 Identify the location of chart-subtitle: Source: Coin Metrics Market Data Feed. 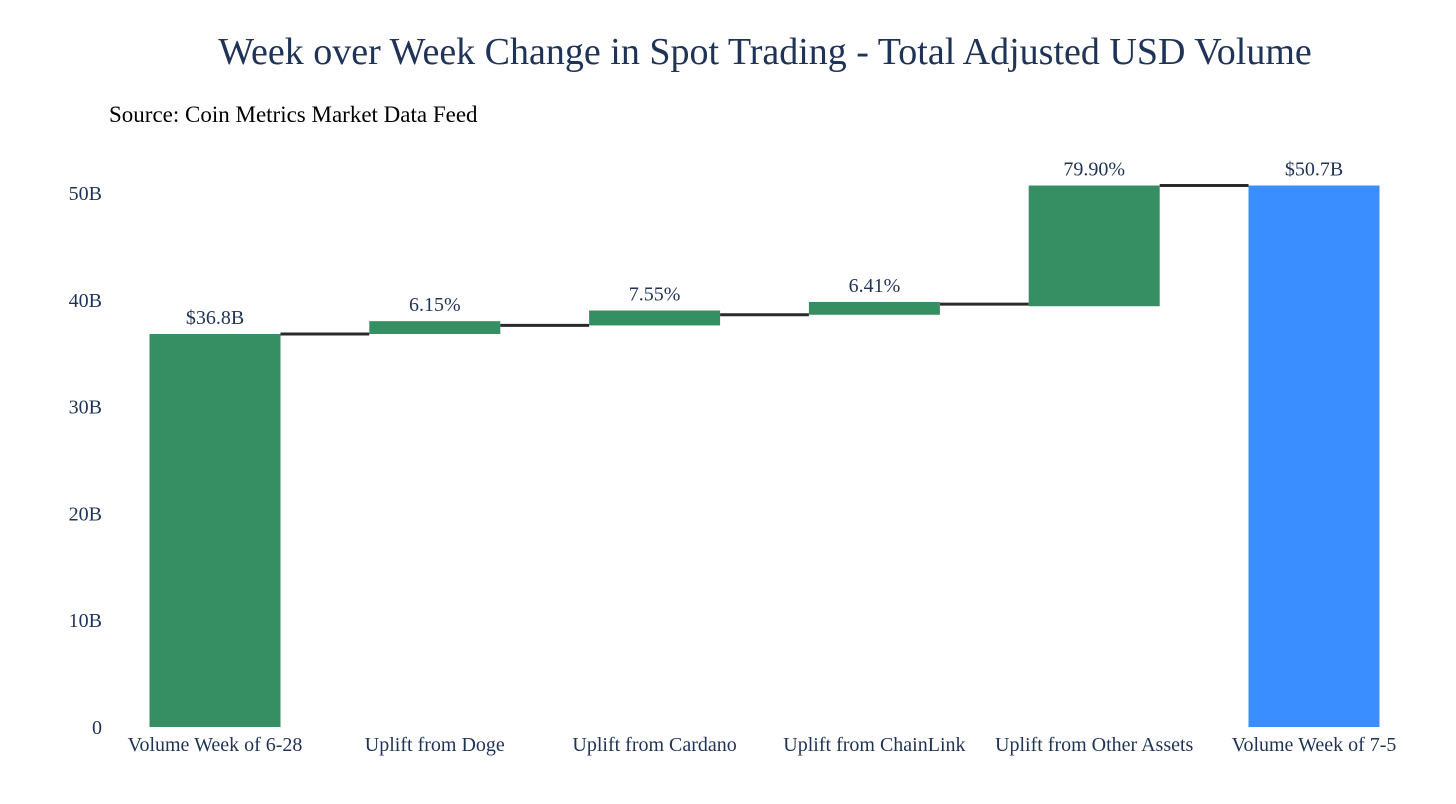
(293, 114).